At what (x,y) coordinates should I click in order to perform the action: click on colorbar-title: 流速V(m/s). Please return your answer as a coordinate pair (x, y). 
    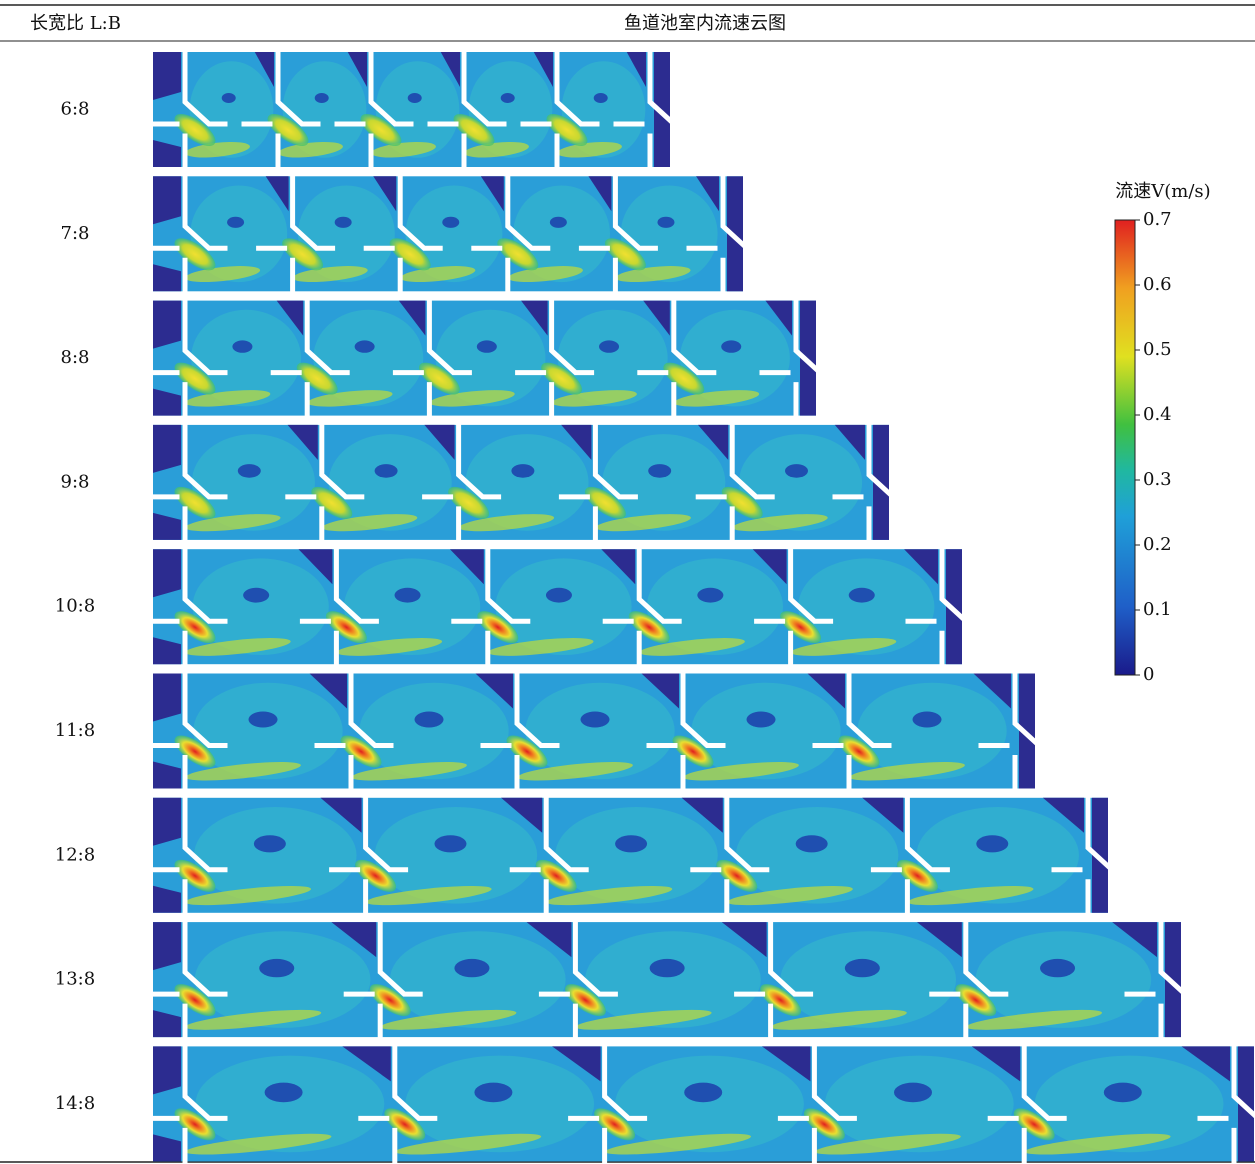
    Looking at the image, I should click on (1162, 191).